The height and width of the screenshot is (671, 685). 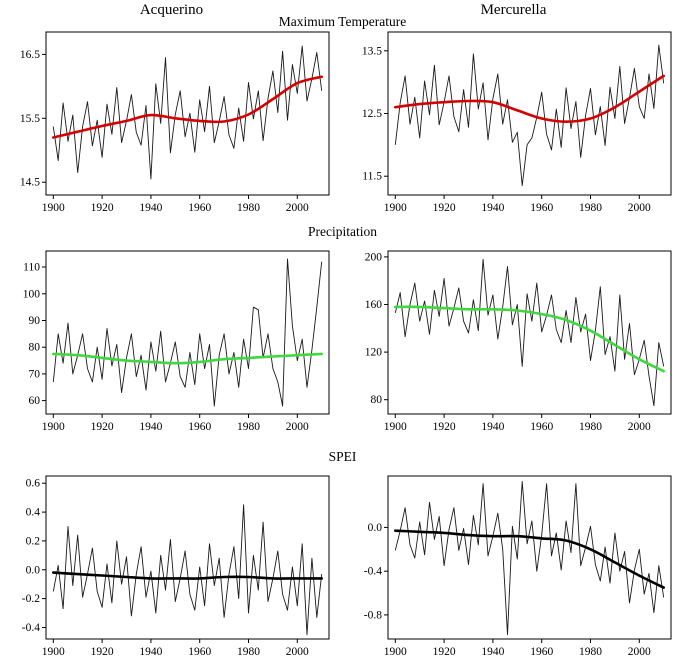 I want to click on column-title-mercurella: Mercurella, so click(x=513, y=10).